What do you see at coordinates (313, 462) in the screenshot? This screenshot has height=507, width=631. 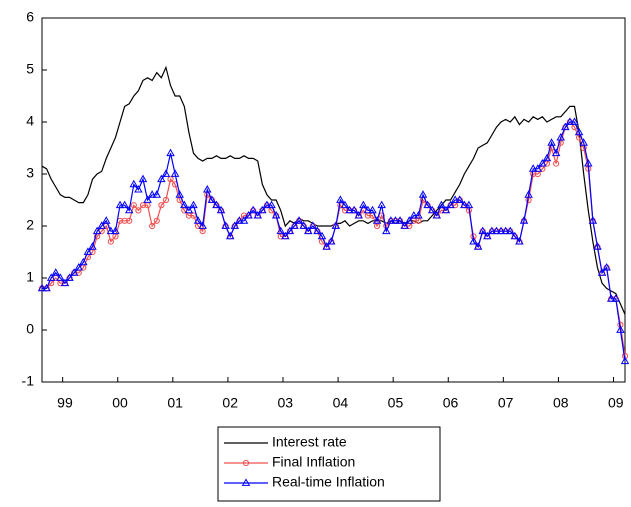 I see `legend-label: Final Inflation` at bounding box center [313, 462].